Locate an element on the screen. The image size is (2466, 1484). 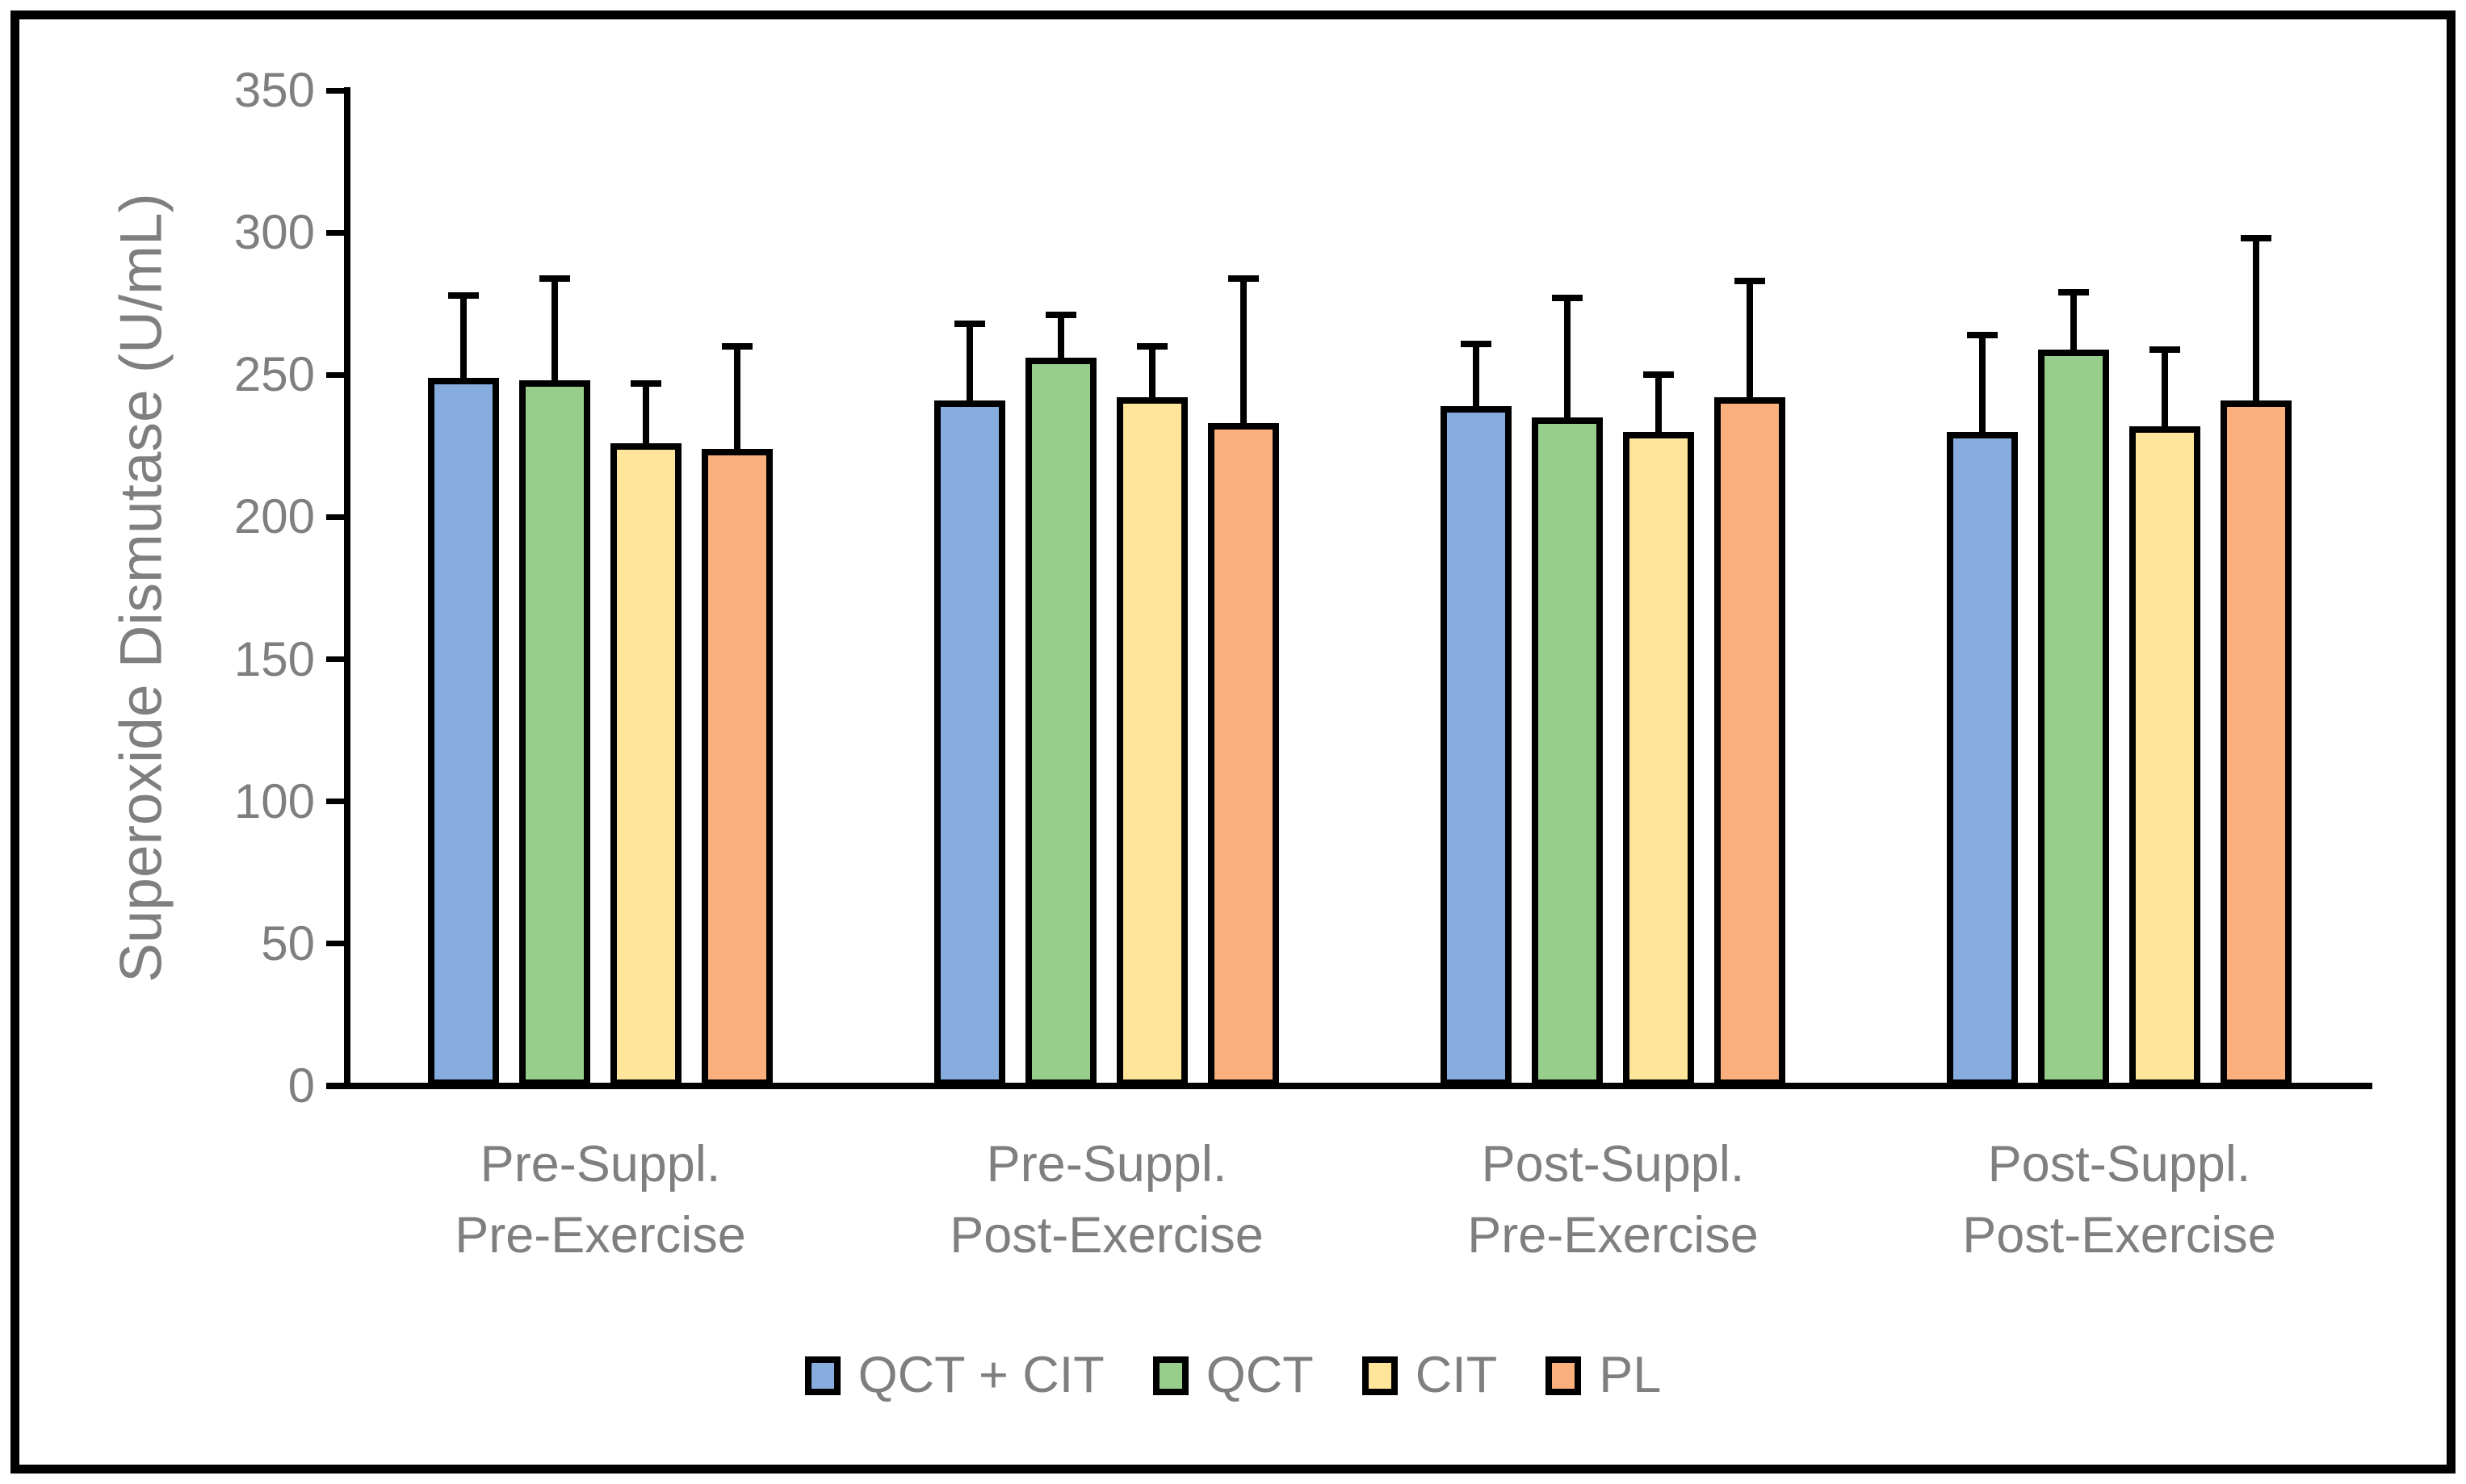
bar-QCT-group1 is located at coordinates (554, 733).